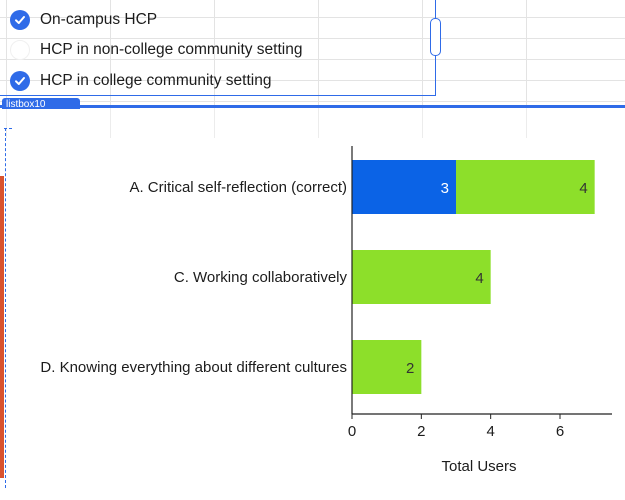 Image resolution: width=625 pixels, height=500 pixels. What do you see at coordinates (171, 49) in the screenshot?
I see `option-label: HCP in non-college community setting` at bounding box center [171, 49].